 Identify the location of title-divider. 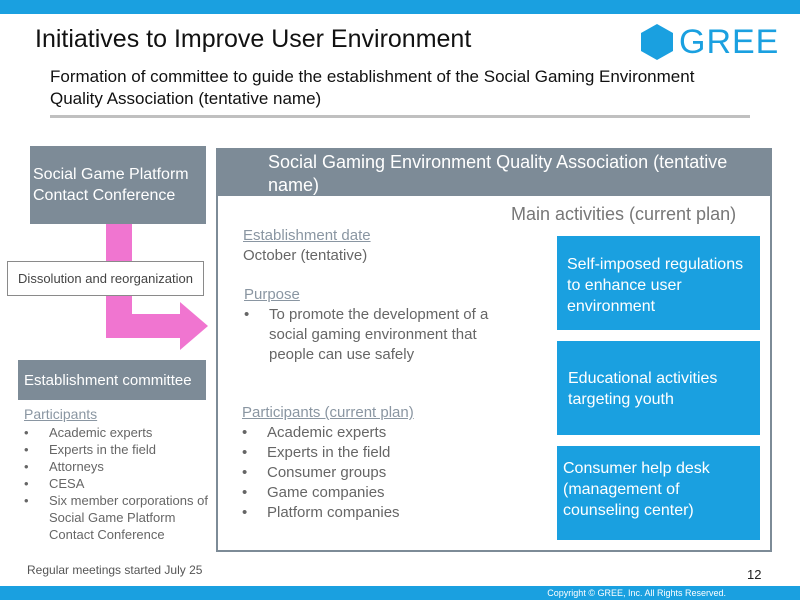
(400, 116).